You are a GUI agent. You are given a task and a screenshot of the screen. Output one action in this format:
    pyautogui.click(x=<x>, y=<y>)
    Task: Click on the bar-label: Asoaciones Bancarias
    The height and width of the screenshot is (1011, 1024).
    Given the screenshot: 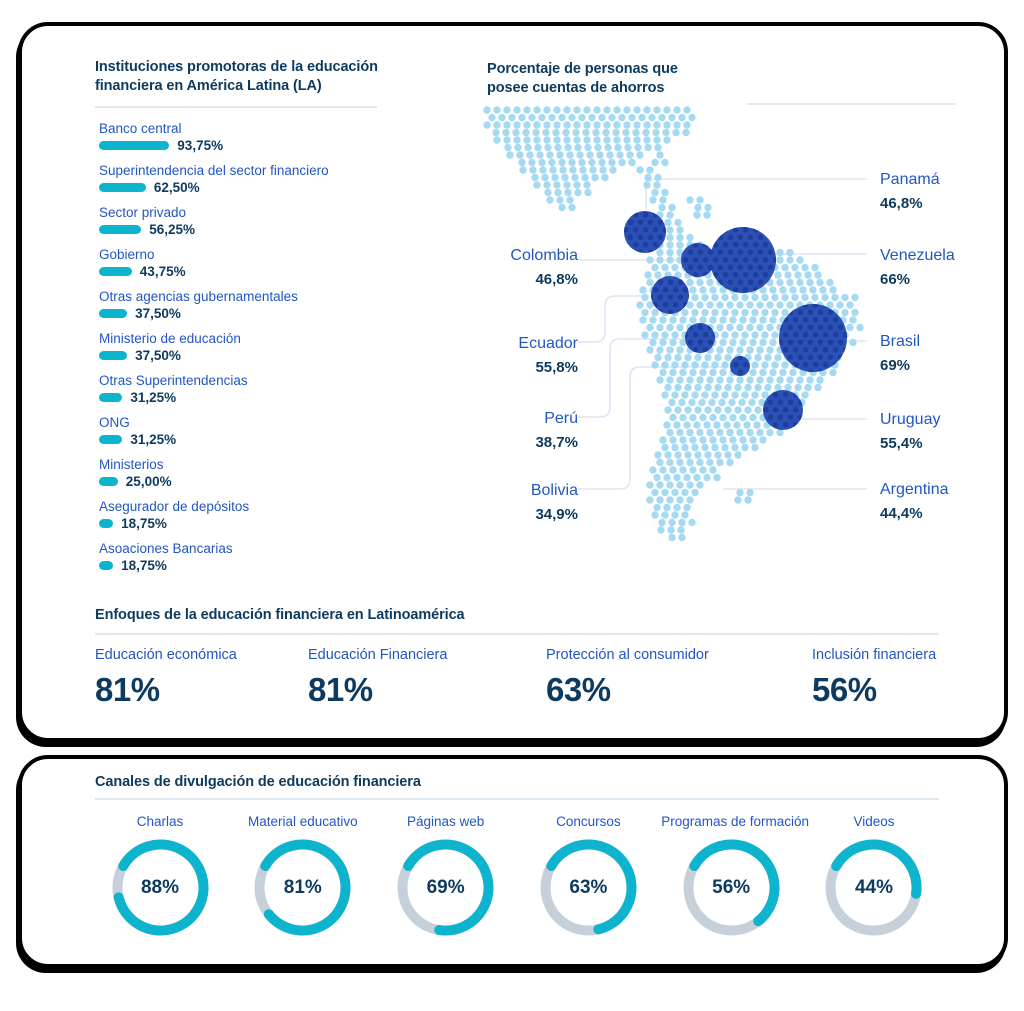 What is the action you would take?
    pyautogui.click(x=166, y=548)
    